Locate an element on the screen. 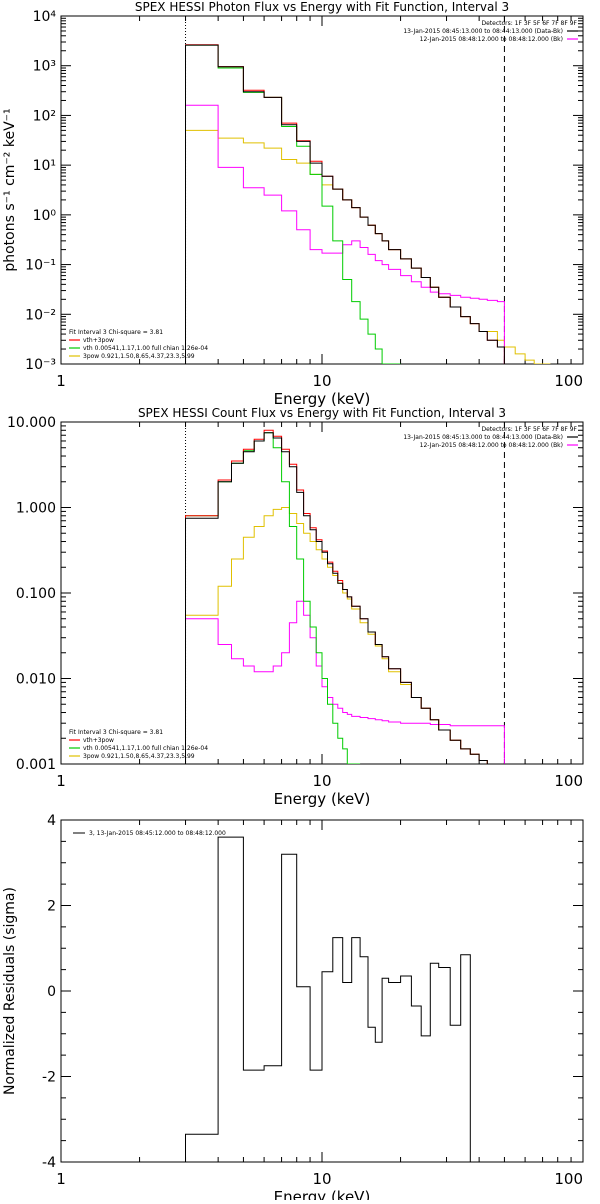  y-tick-label: 10⁻¹ is located at coordinates (40, 266).